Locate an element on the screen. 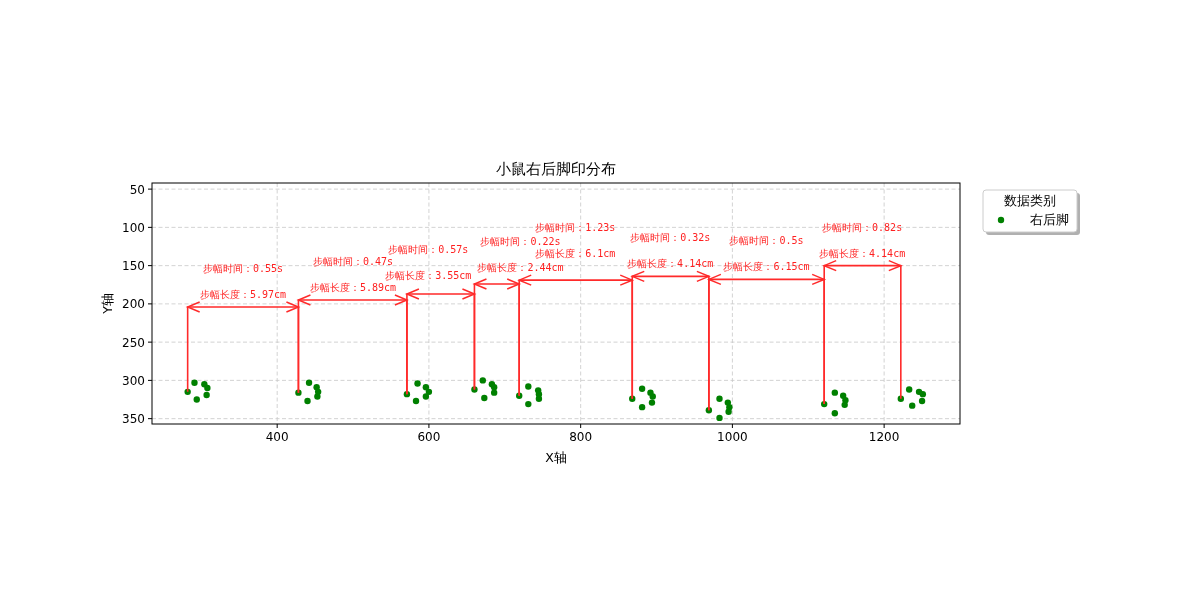 The height and width of the screenshot is (600, 1200). x-axis-title: X轴 is located at coordinates (556, 457).